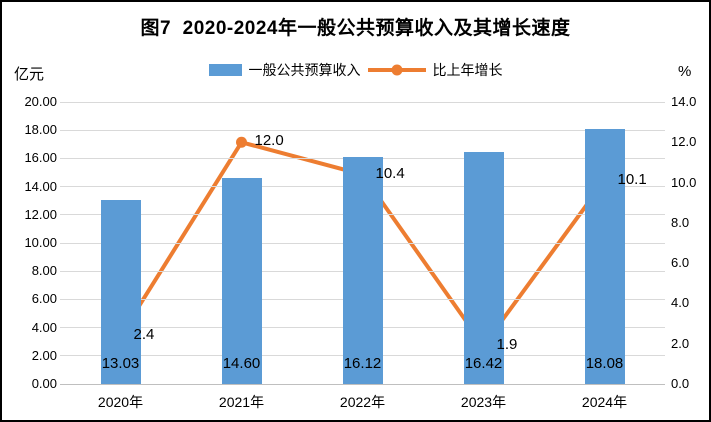 This screenshot has height=422, width=711. What do you see at coordinates (120, 363) in the screenshot?
I see `bar-value-label: 13.03` at bounding box center [120, 363].